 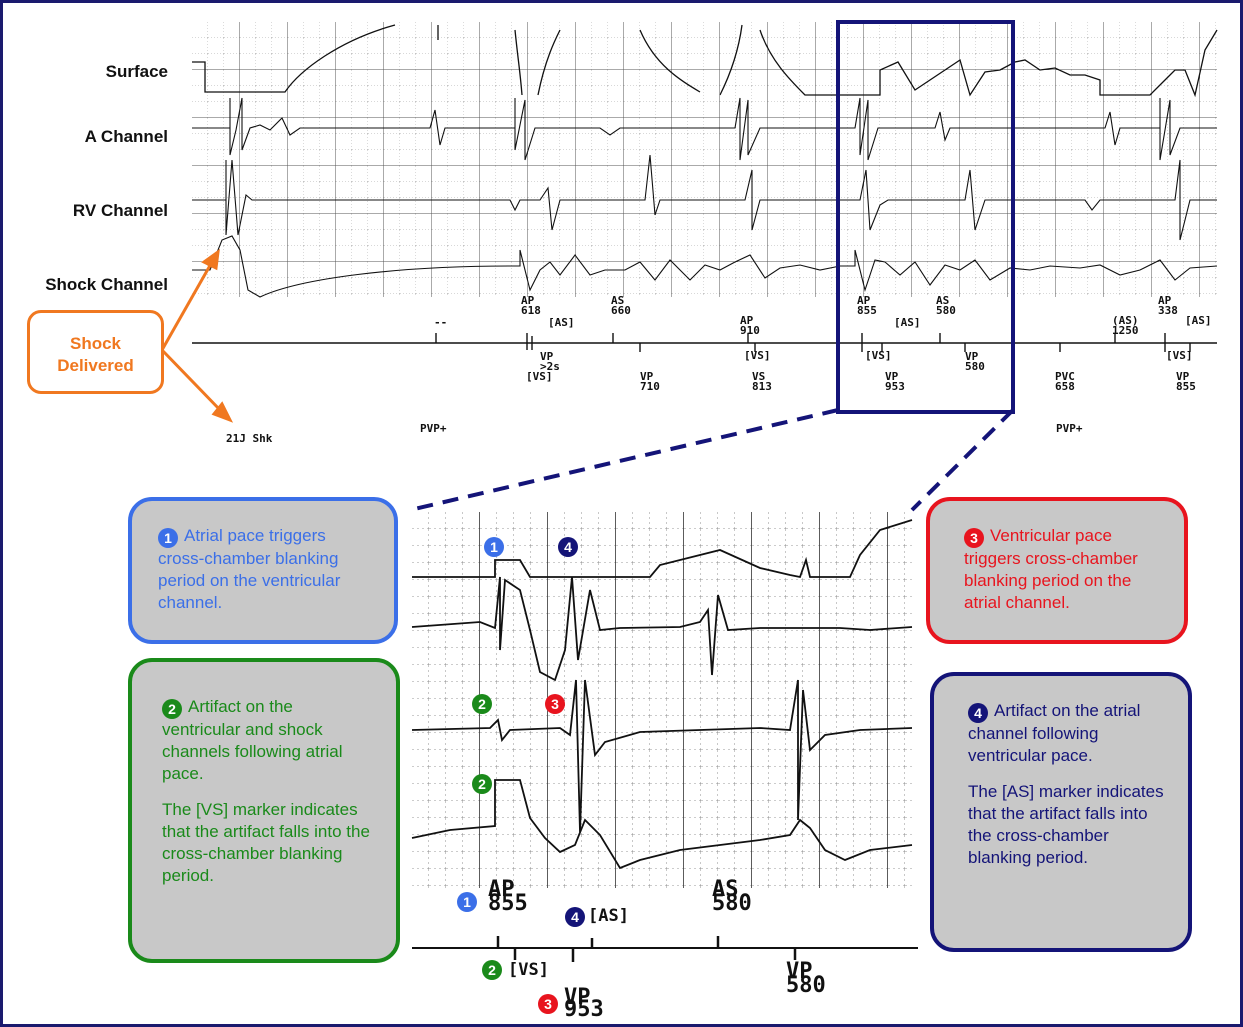 What do you see at coordinates (577, 997) in the screenshot?
I see `zoom-vp-953-label: VP` at bounding box center [577, 997].